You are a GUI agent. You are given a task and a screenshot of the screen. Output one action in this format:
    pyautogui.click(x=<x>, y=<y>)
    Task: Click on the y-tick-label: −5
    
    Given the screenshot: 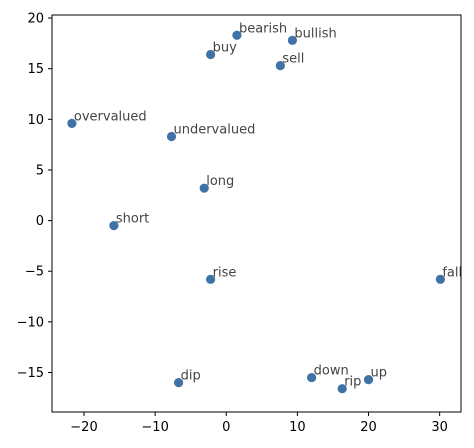 What is the action you would take?
    pyautogui.click(x=34, y=272)
    